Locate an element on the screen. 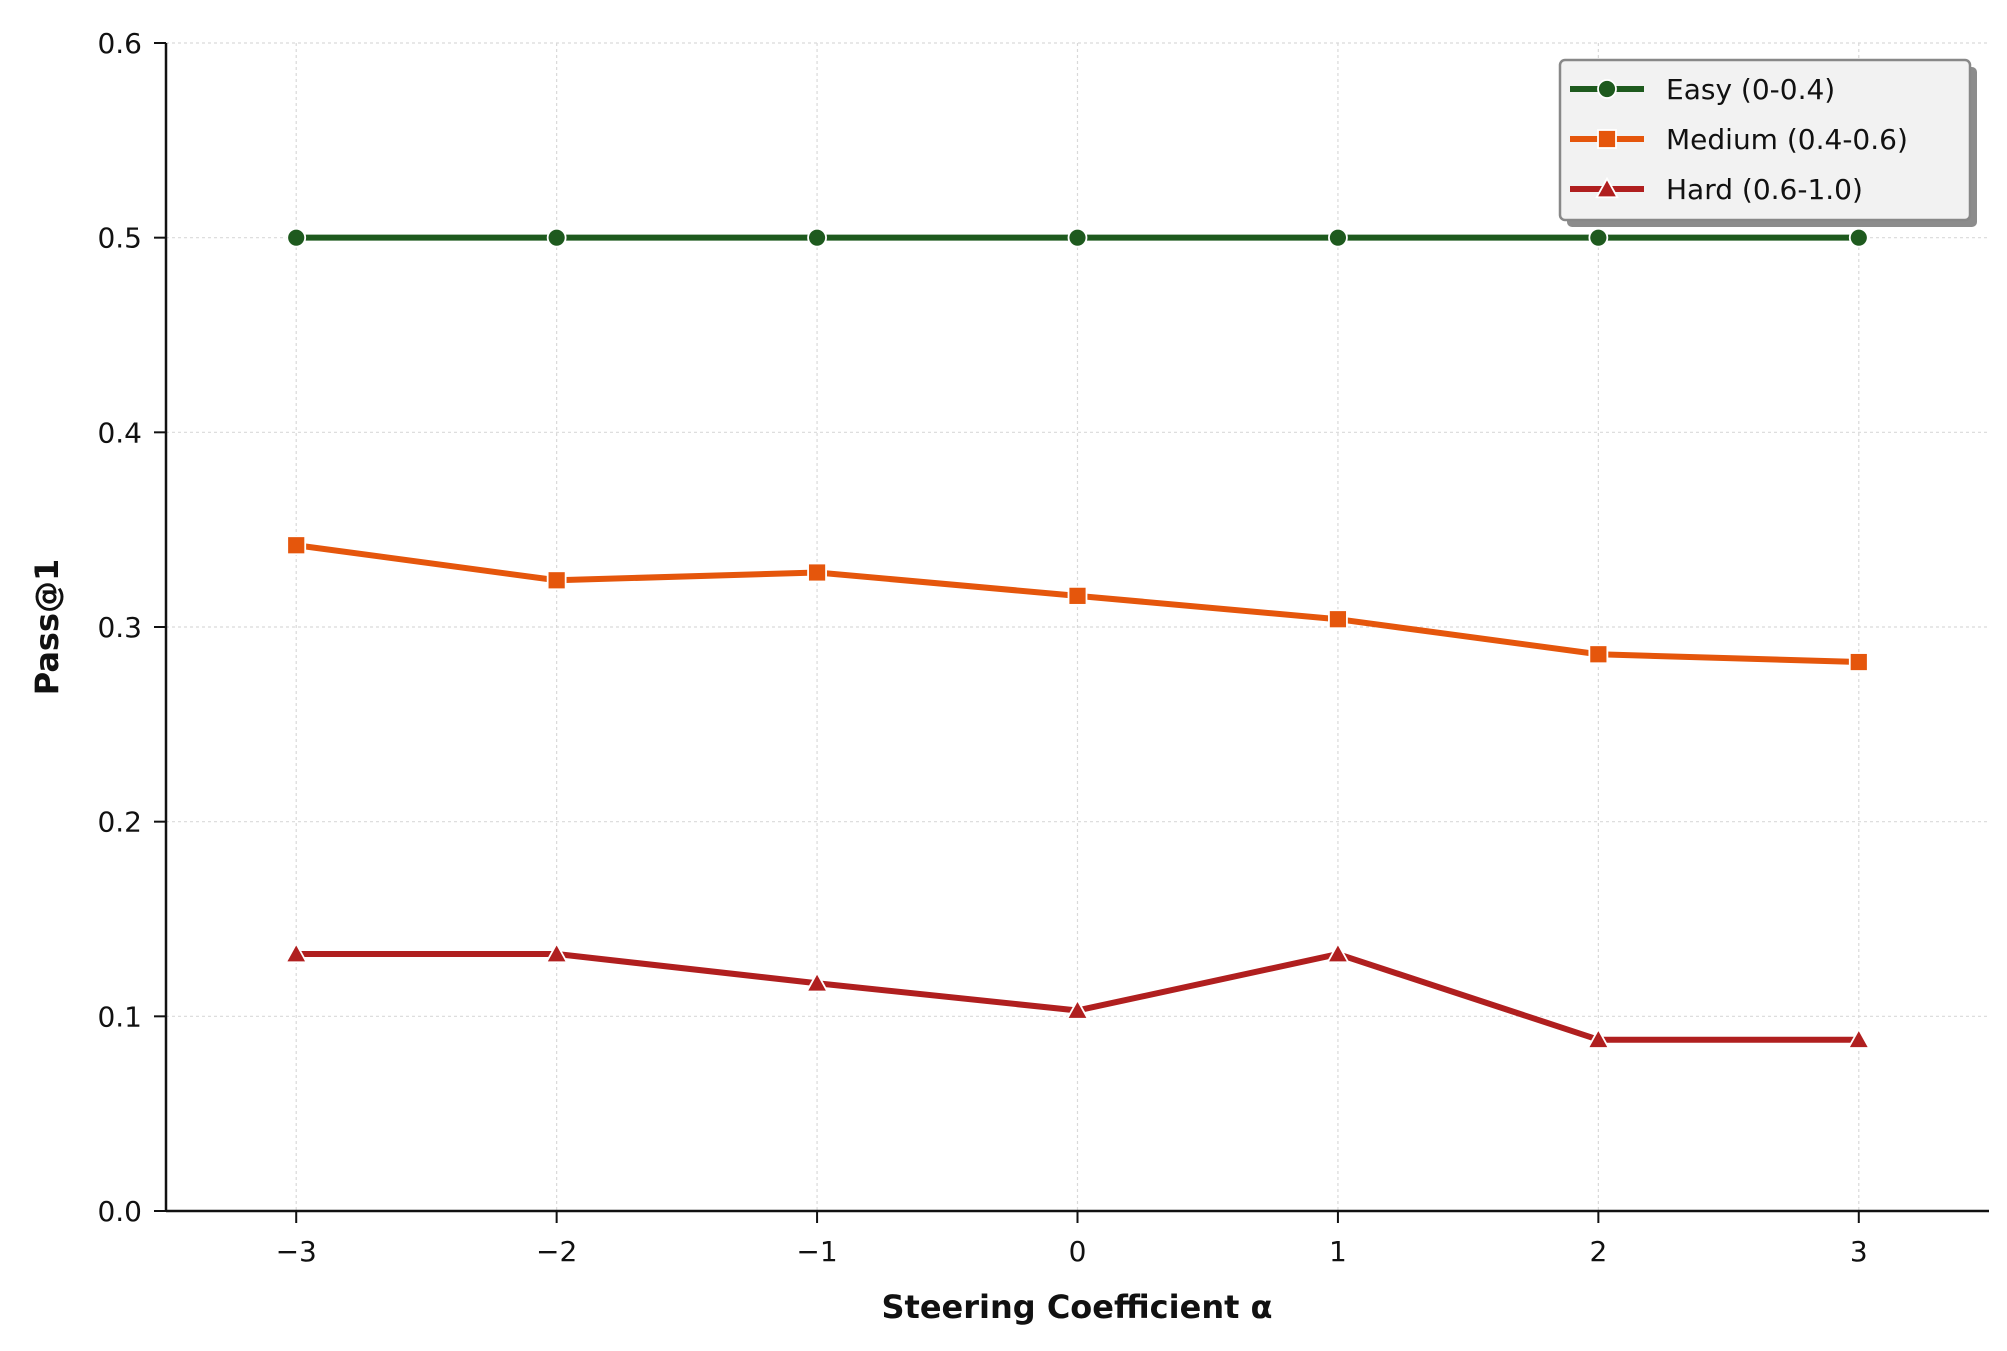 This screenshot has height=1351, width=2007. x-tick-label: 0 is located at coordinates (1078, 1251).